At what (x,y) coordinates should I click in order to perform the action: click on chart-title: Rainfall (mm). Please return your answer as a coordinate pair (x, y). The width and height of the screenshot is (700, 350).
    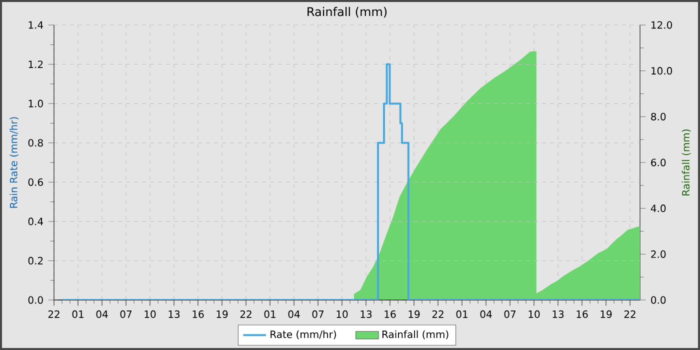
    Looking at the image, I should click on (347, 12).